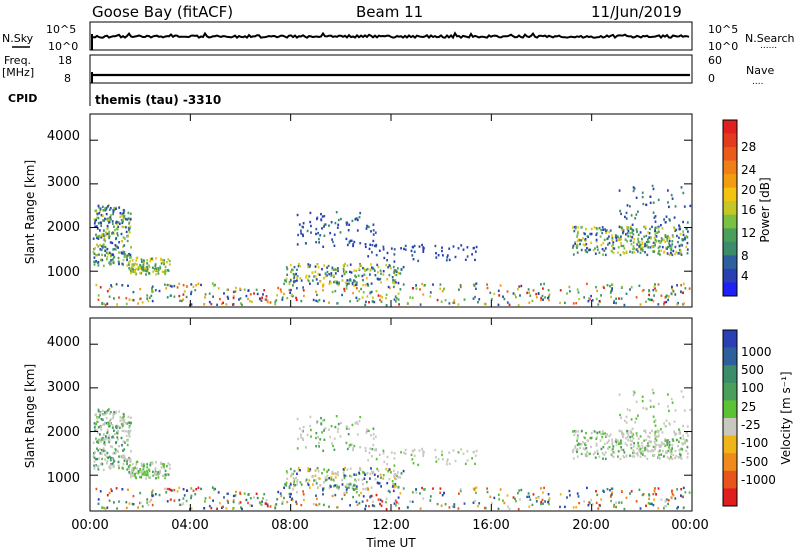  What do you see at coordinates (65, 60) in the screenshot?
I see `freq-tick-top: 18` at bounding box center [65, 60].